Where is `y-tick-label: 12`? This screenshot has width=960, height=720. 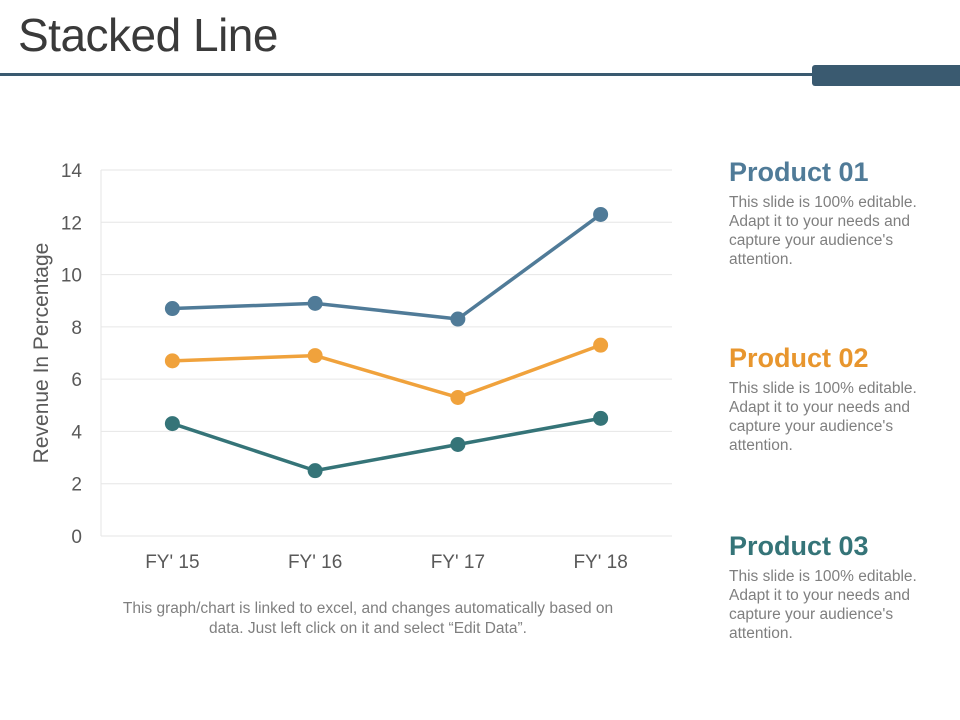 y-tick-label: 12 is located at coordinates (71, 223).